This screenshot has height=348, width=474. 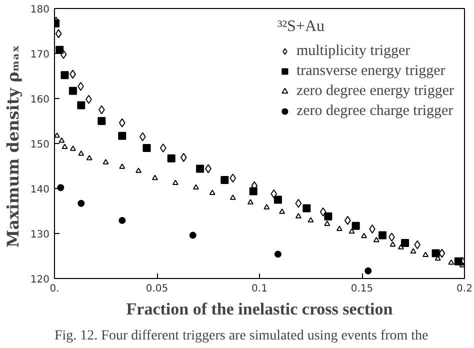 I want to click on x-tick-label: 0., so click(x=55, y=289).